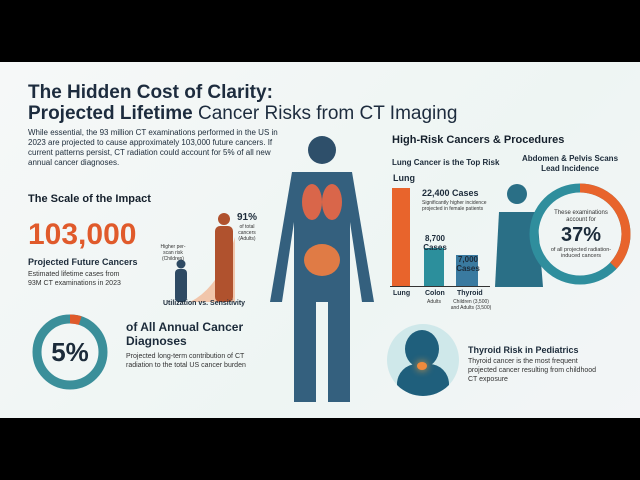  I want to click on title-bold: Projected Lifetime, so click(110, 113).